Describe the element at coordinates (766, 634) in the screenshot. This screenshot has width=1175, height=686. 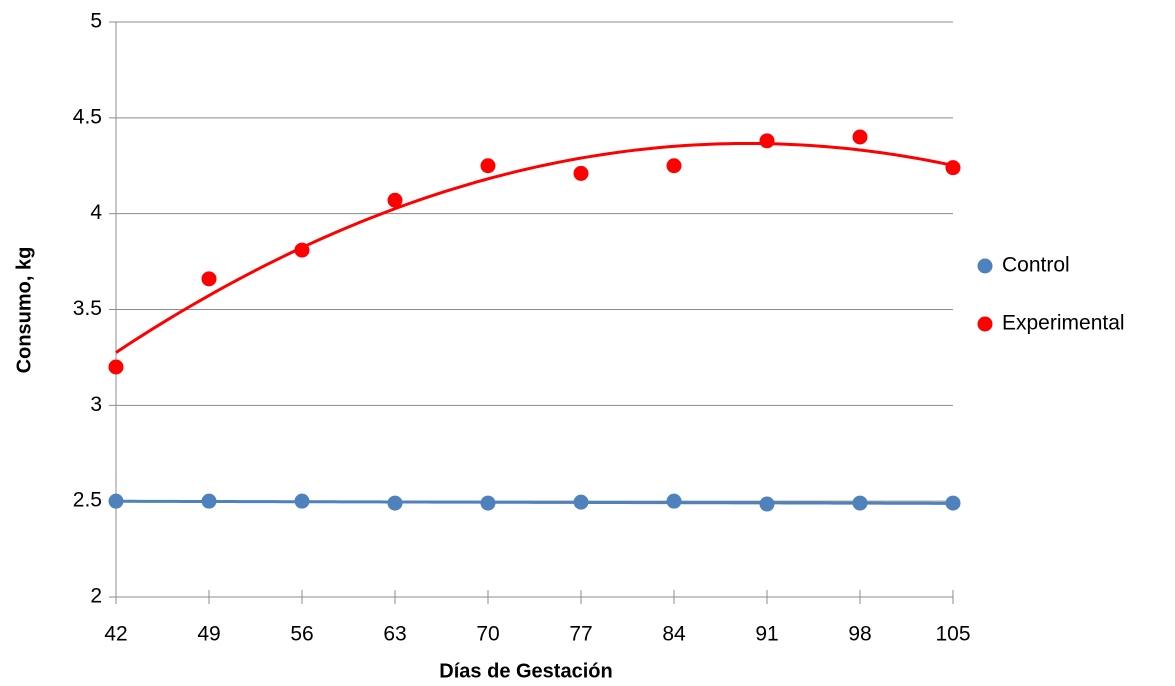
I see `x-tick-label: 91` at that location.